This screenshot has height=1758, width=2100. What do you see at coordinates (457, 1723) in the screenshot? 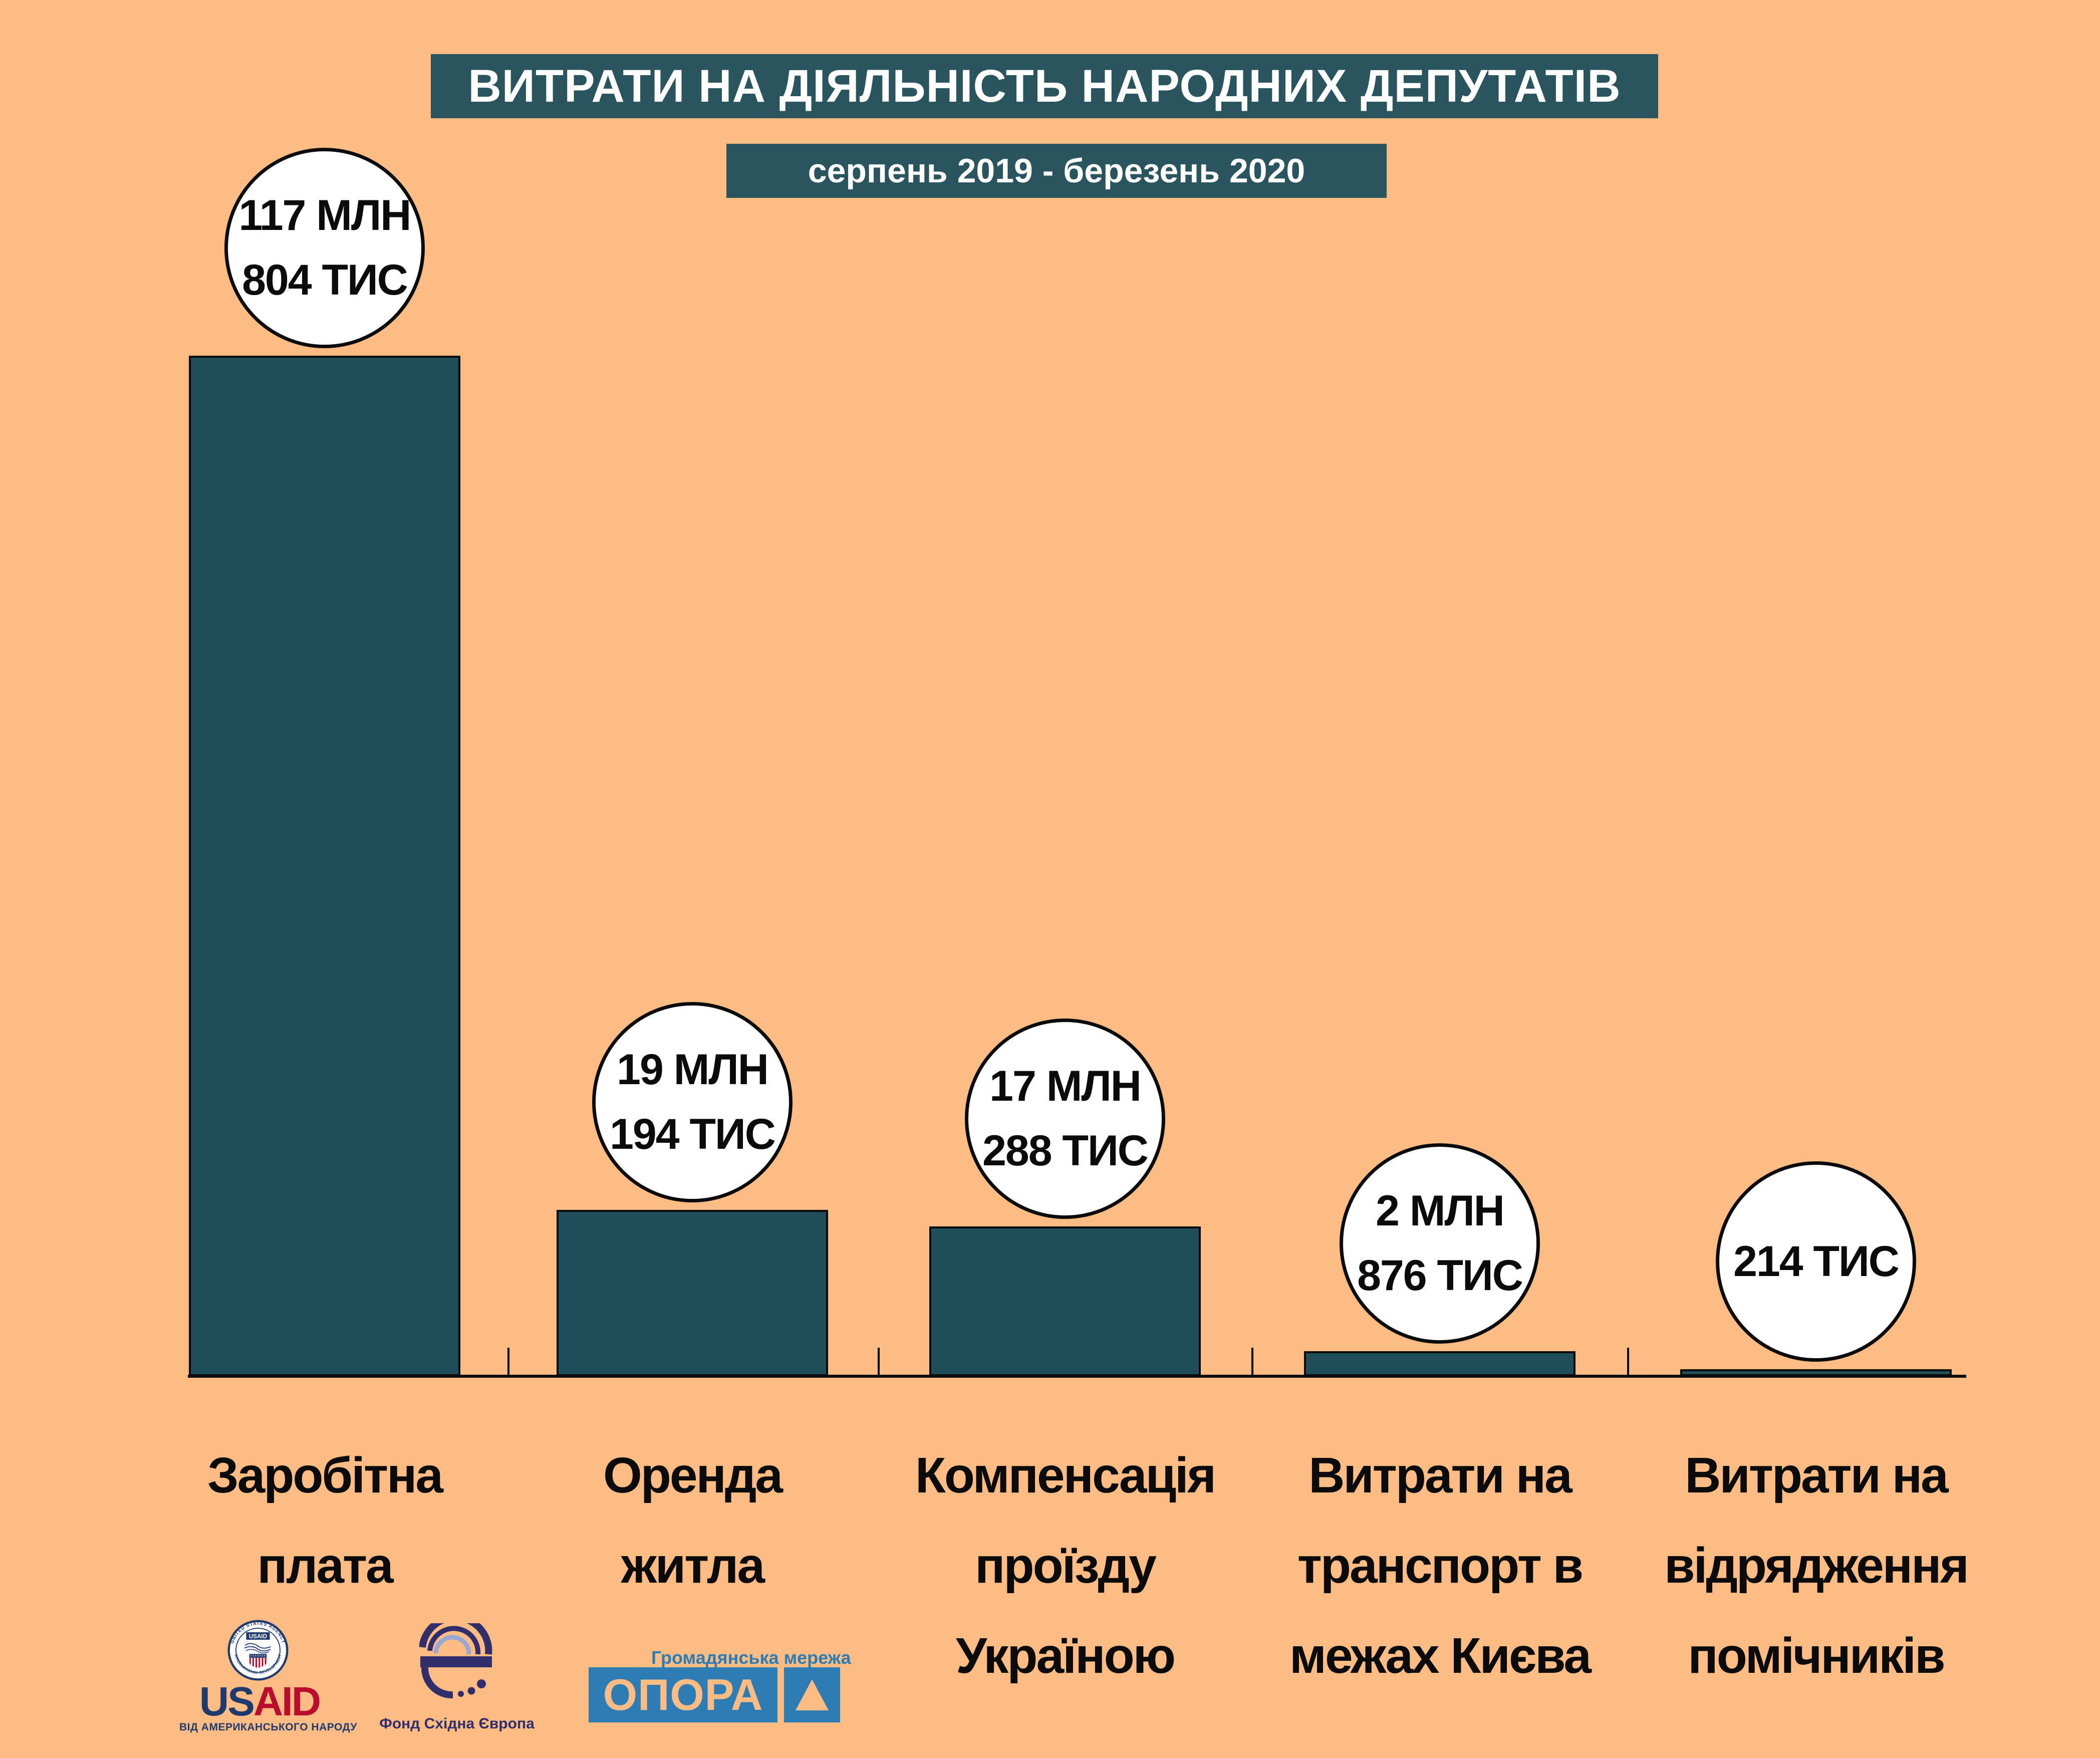
I see `east-europe-foundation-name: Фонд Східна Європа` at bounding box center [457, 1723].